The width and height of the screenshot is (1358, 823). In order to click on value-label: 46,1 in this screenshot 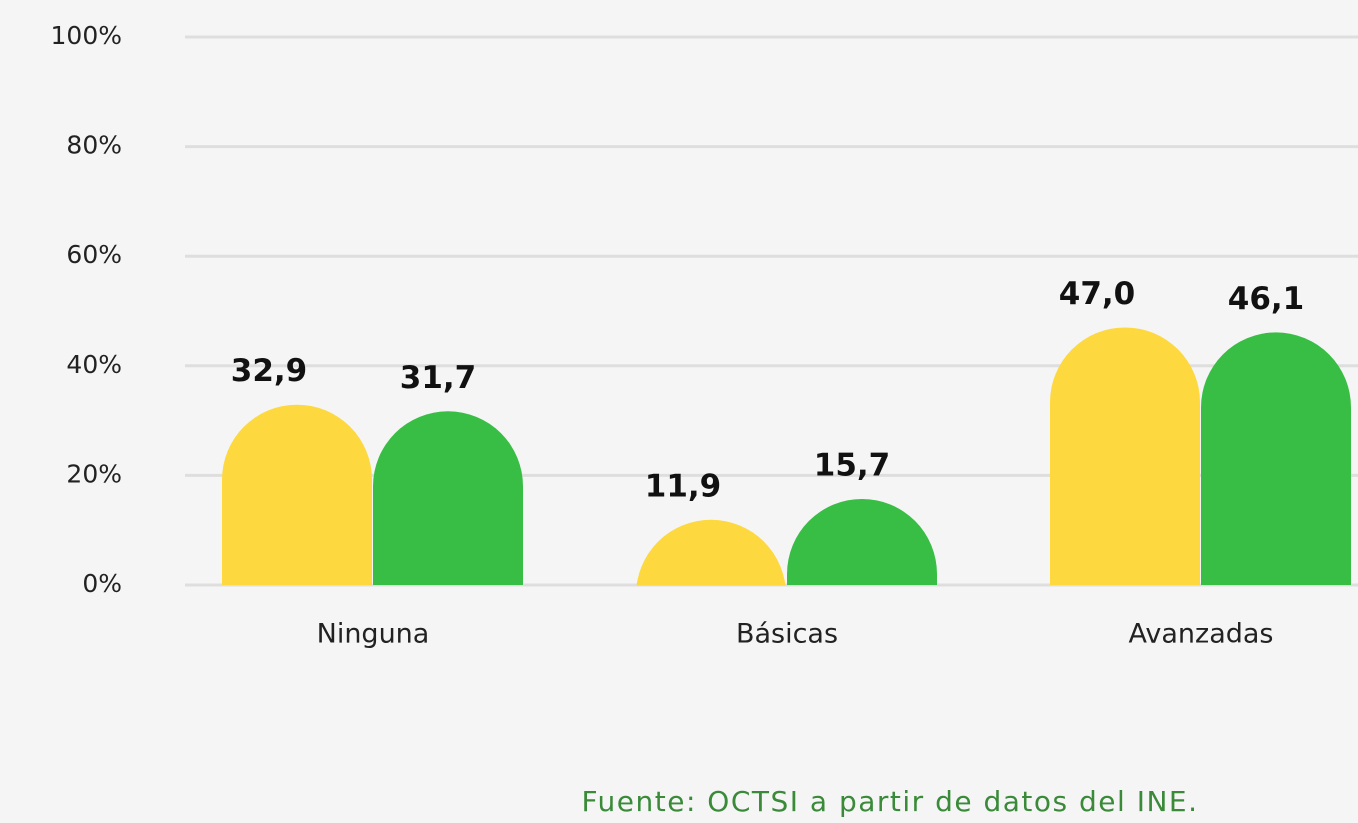, I will do `click(1266, 299)`.